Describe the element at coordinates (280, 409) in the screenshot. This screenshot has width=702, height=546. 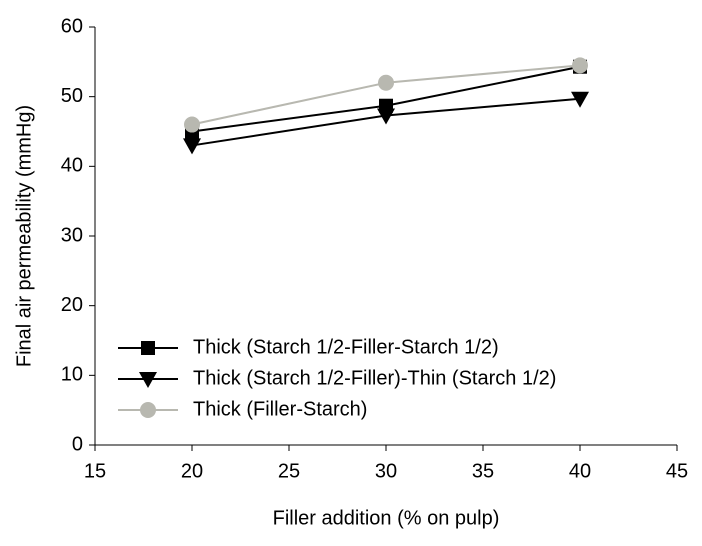
I see `legend-label: Thick (Filler-Starch)` at that location.